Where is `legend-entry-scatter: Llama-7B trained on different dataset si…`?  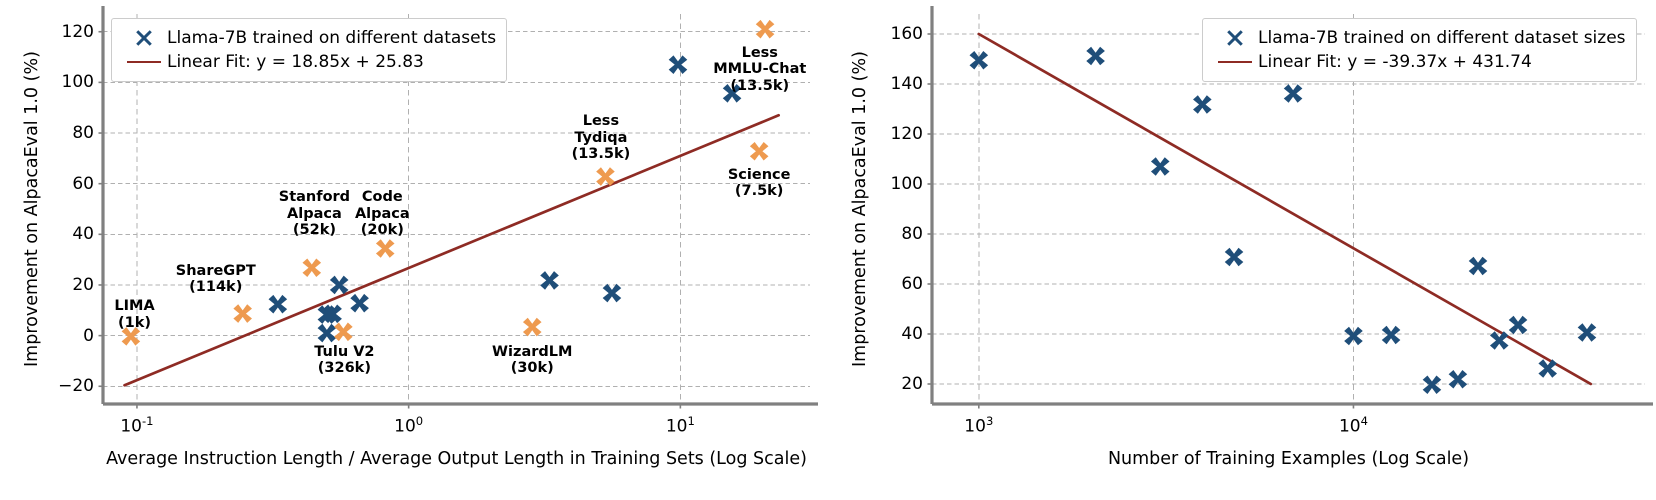 legend-entry-scatter: Llama-7B trained on different dataset si… is located at coordinates (1419, 38).